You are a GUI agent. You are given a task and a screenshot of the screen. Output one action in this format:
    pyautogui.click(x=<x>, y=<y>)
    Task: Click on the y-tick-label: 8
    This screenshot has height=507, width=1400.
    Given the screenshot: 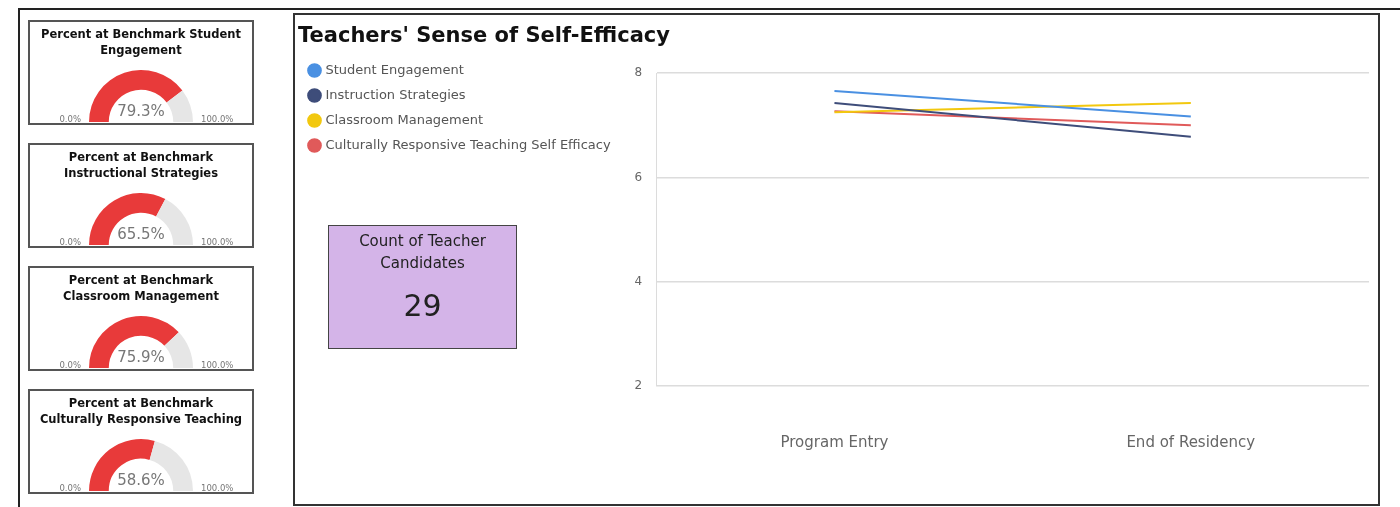 What is the action you would take?
    pyautogui.click(x=638, y=72)
    